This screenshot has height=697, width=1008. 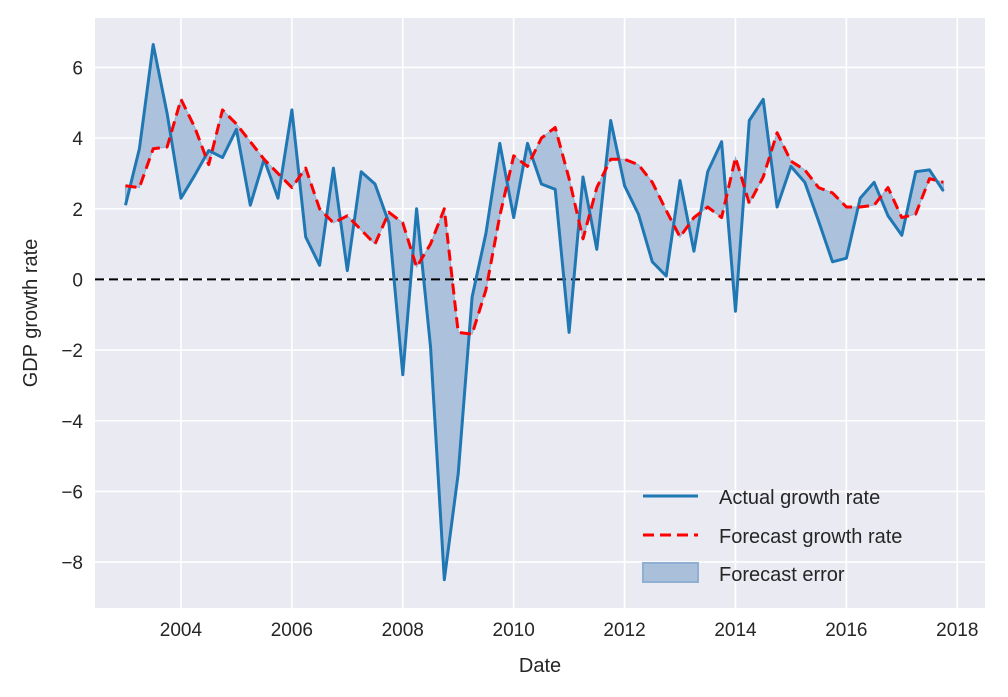 I want to click on x-tick-label: 2018, so click(x=957, y=630).